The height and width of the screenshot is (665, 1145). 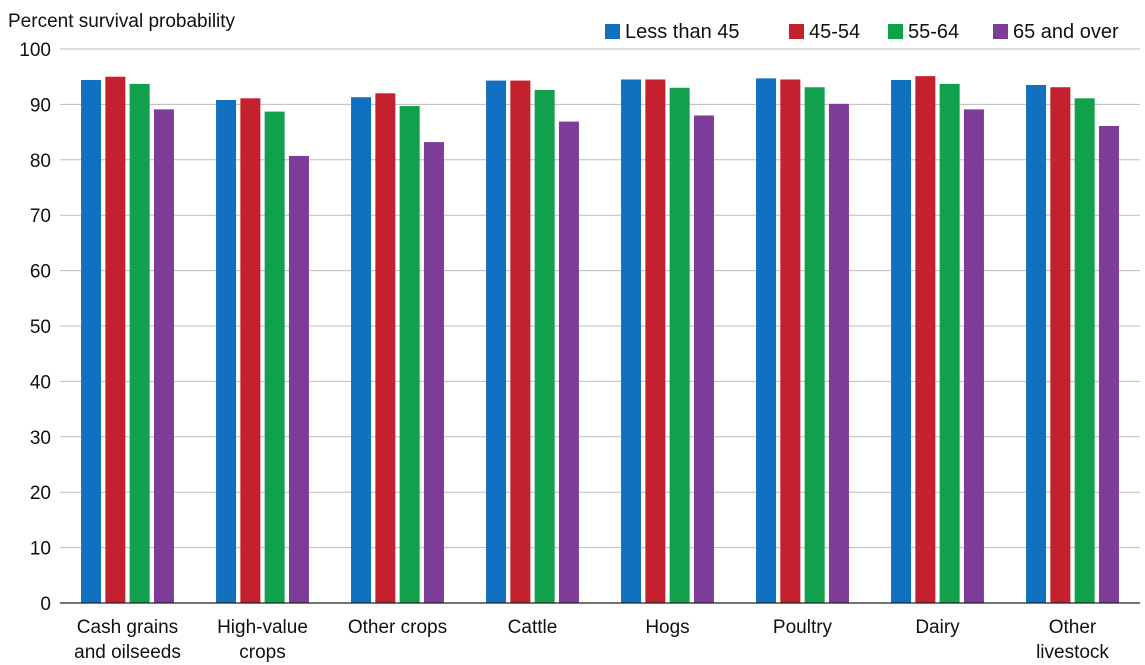 I want to click on legend-item: 45-54, so click(x=824, y=32).